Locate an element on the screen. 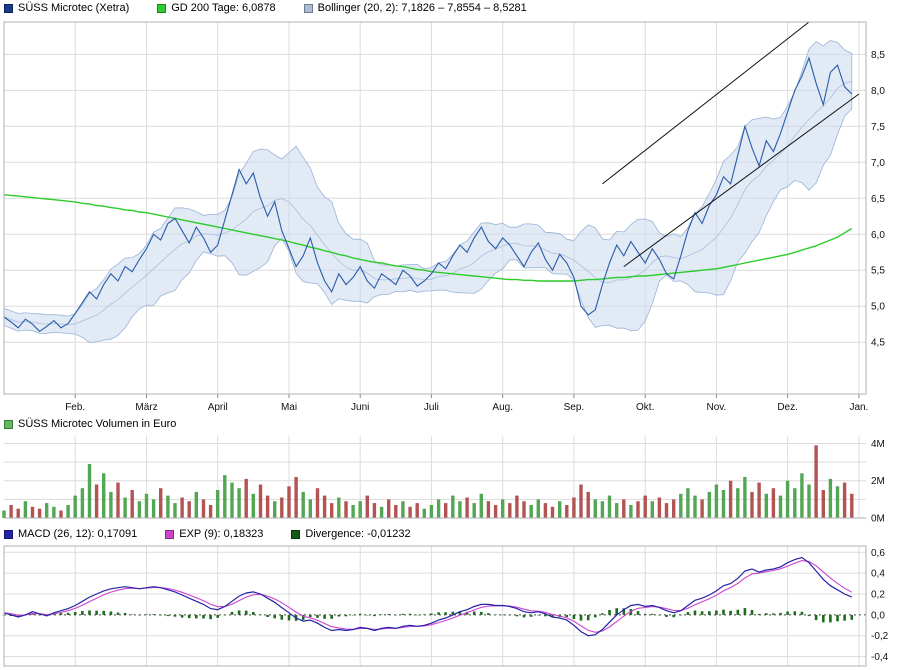 Image resolution: width=900 pixels, height=670 pixels. price-color-swatch-icon is located at coordinates (8, 8).